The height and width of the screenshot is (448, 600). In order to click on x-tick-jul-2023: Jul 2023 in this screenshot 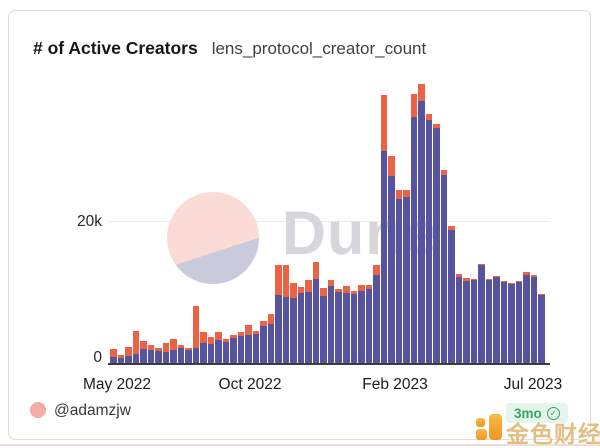, I will do `click(533, 384)`.